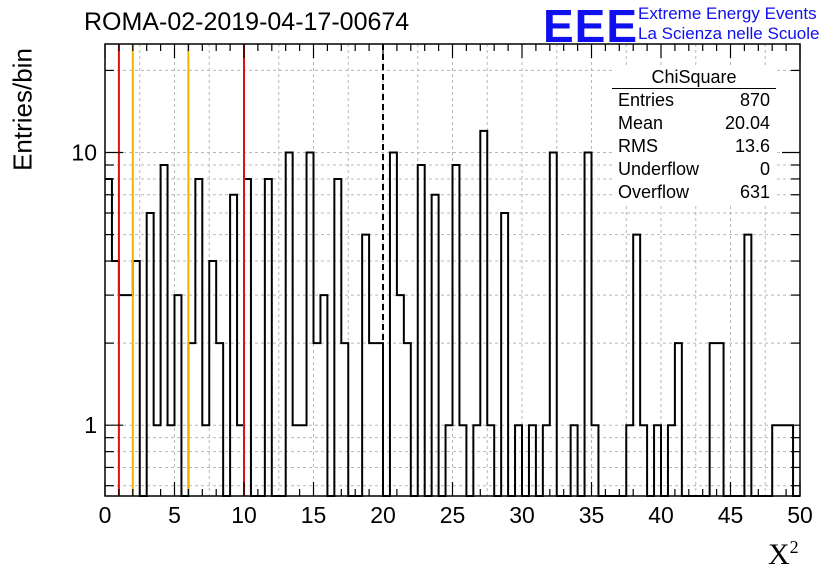 The image size is (836, 572). Describe the element at coordinates (694, 192) in the screenshot. I see `stats-row-overflow: Overflow 631` at that location.